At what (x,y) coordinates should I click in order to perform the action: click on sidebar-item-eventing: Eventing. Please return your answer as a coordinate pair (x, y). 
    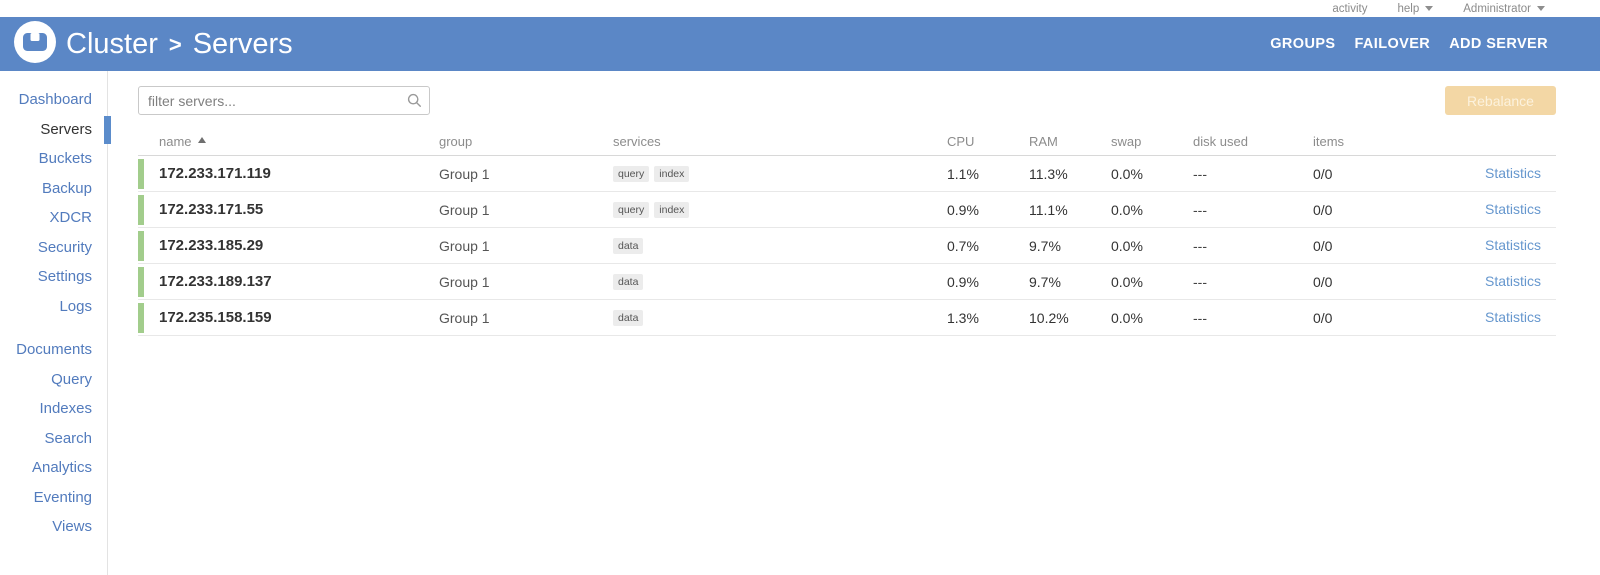
    Looking at the image, I should click on (62, 497).